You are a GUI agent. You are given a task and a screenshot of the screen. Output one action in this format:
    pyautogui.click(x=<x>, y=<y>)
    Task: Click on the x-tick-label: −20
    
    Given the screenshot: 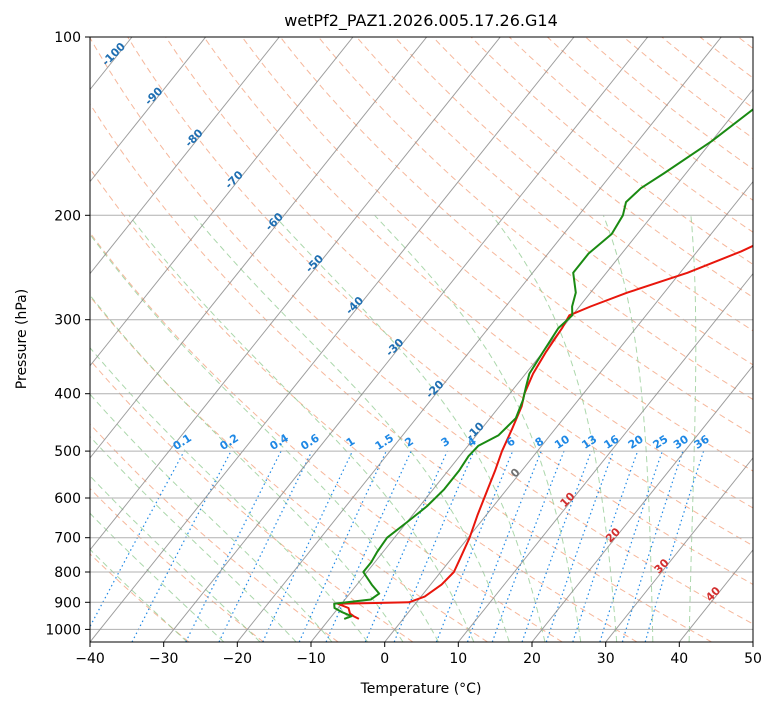 What is the action you would take?
    pyautogui.click(x=238, y=659)
    